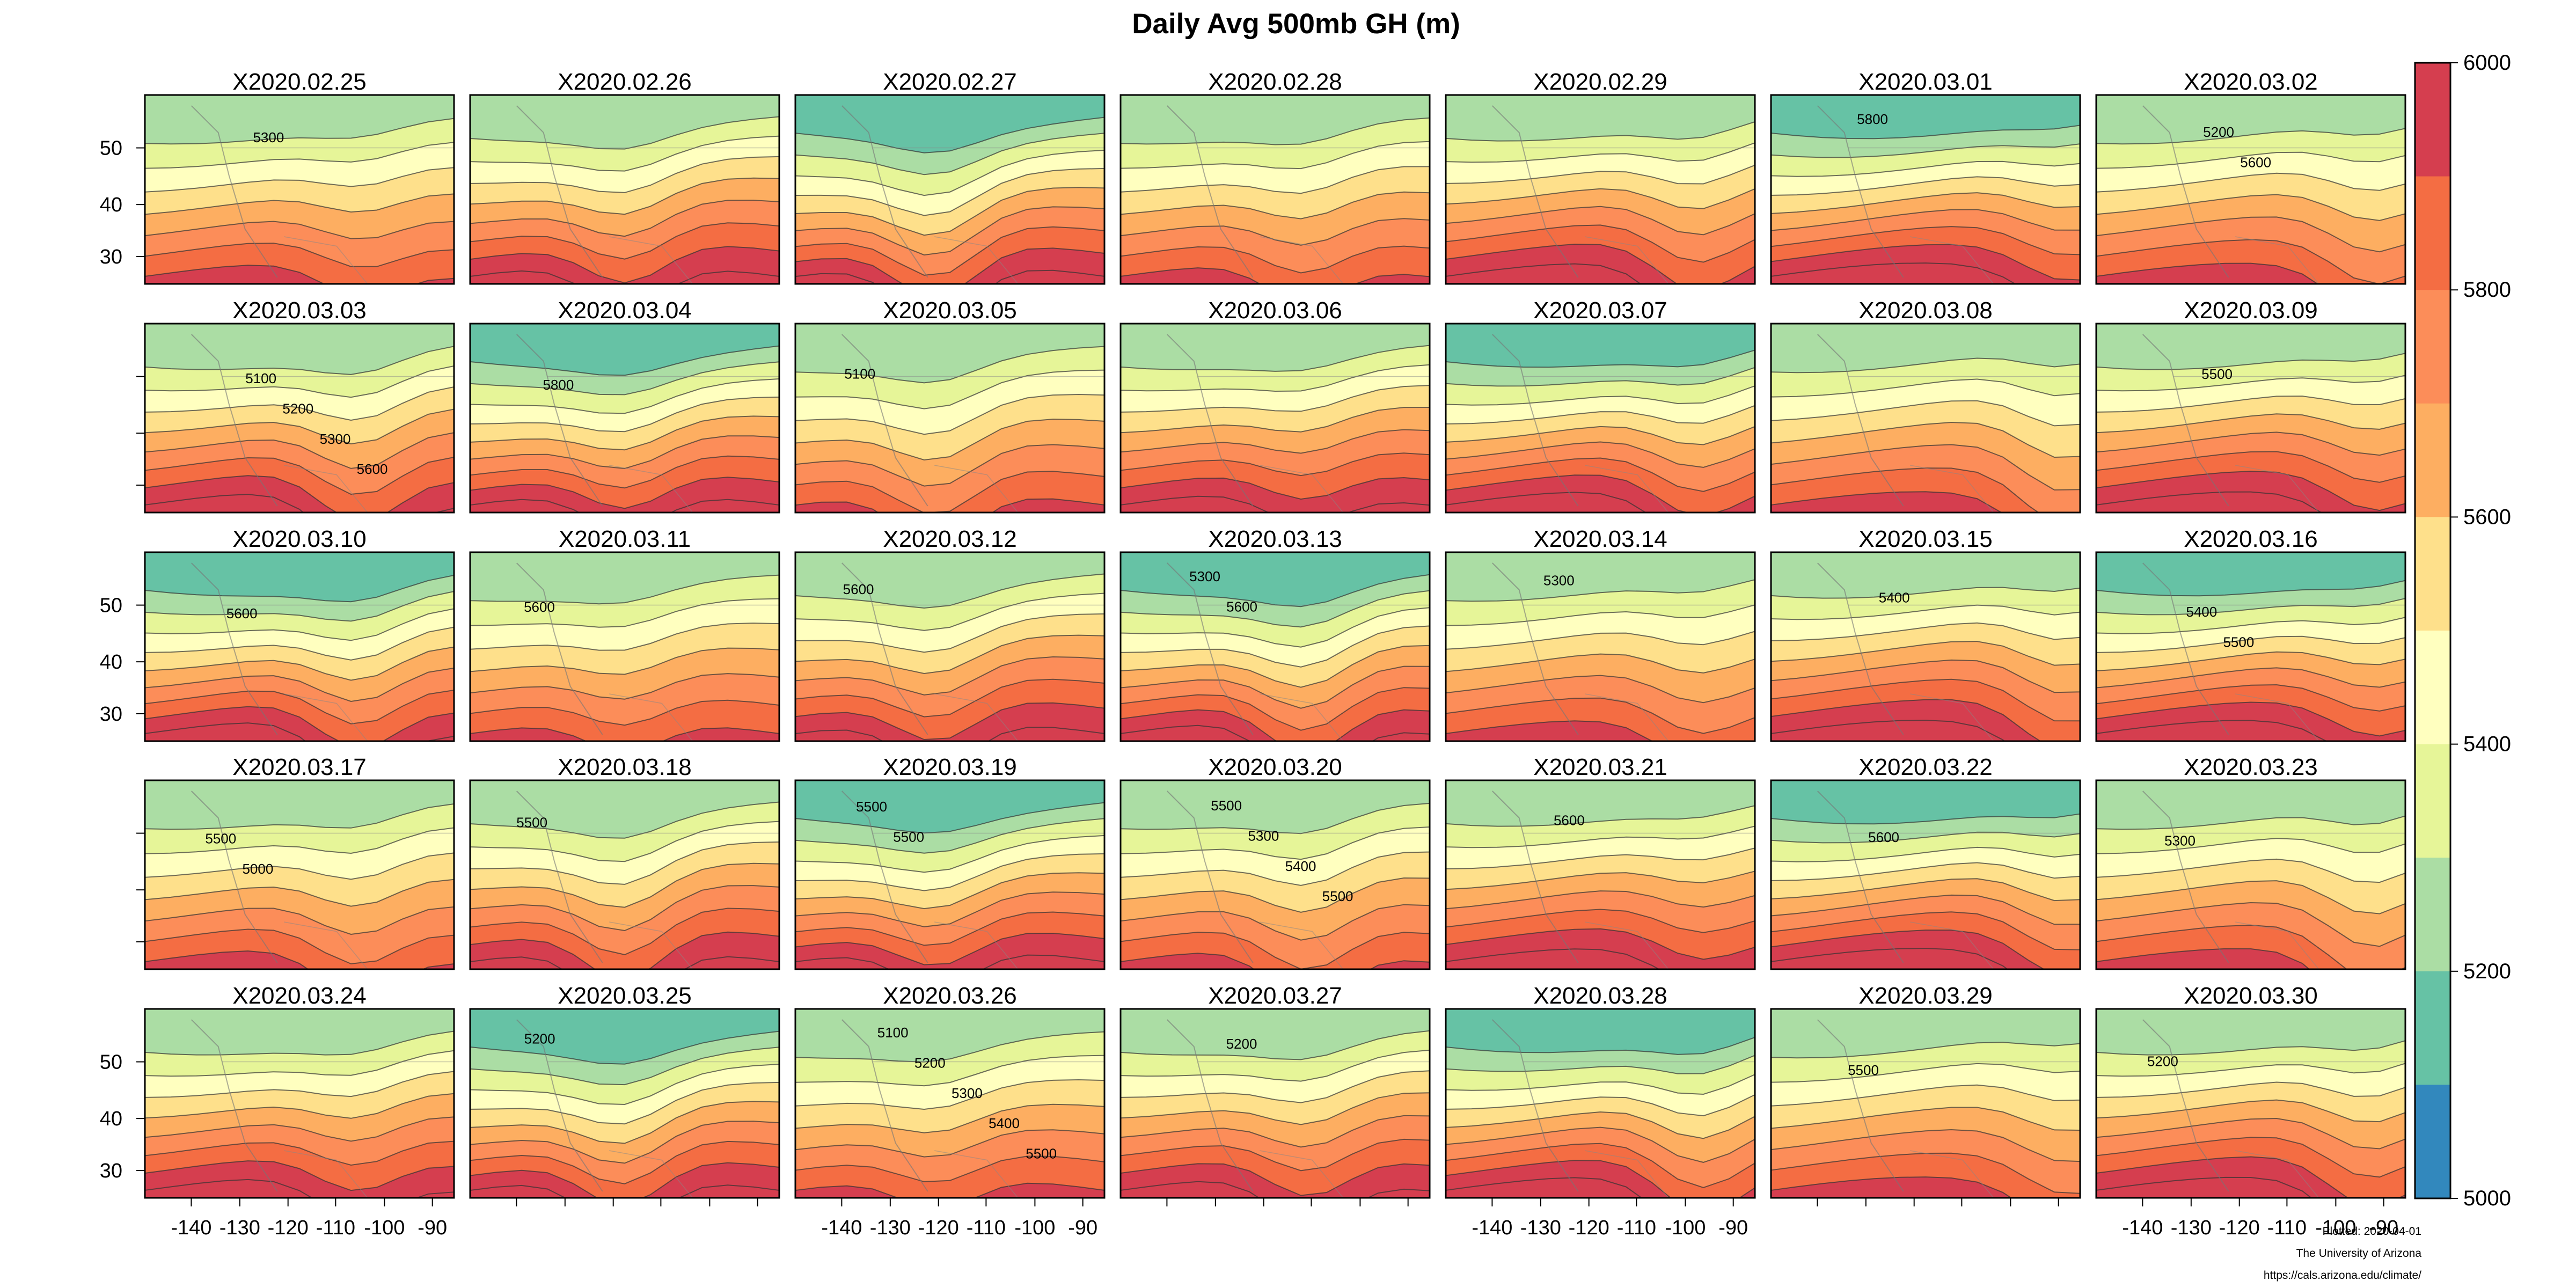 The image size is (2576, 1288). I want to click on map-panel: 5500 5300 5400 5500 X2020.03.20, so click(1275, 862).